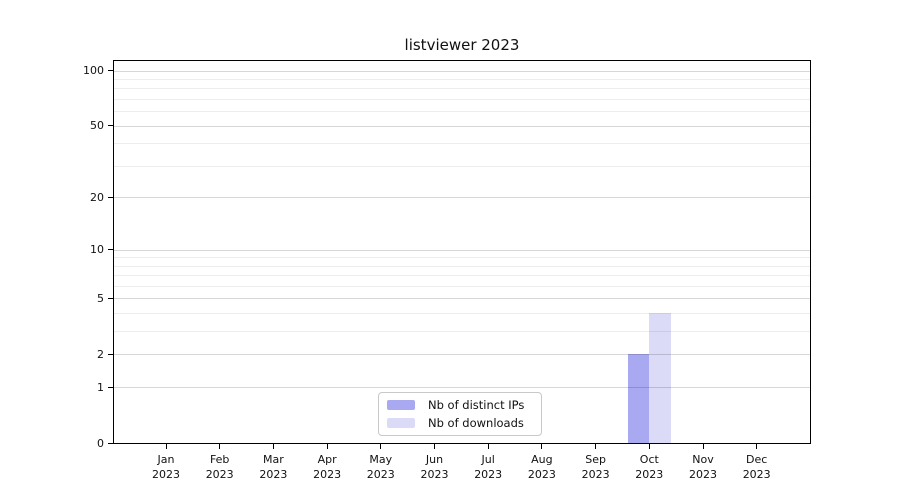 Image resolution: width=900 pixels, height=500 pixels. What do you see at coordinates (488, 467) in the screenshot?
I see `x-tick-label: Jul 2023` at bounding box center [488, 467].